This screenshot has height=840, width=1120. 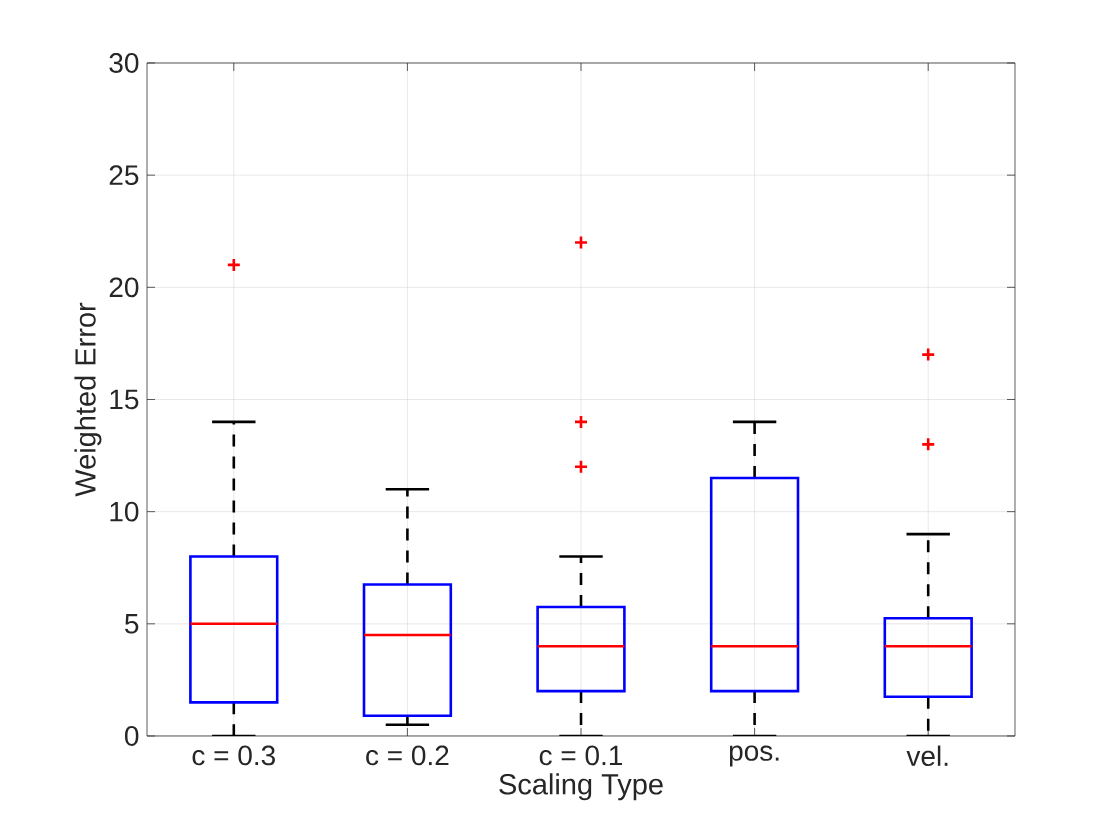 I want to click on x-tick-label: c = 0.1, so click(x=581, y=755).